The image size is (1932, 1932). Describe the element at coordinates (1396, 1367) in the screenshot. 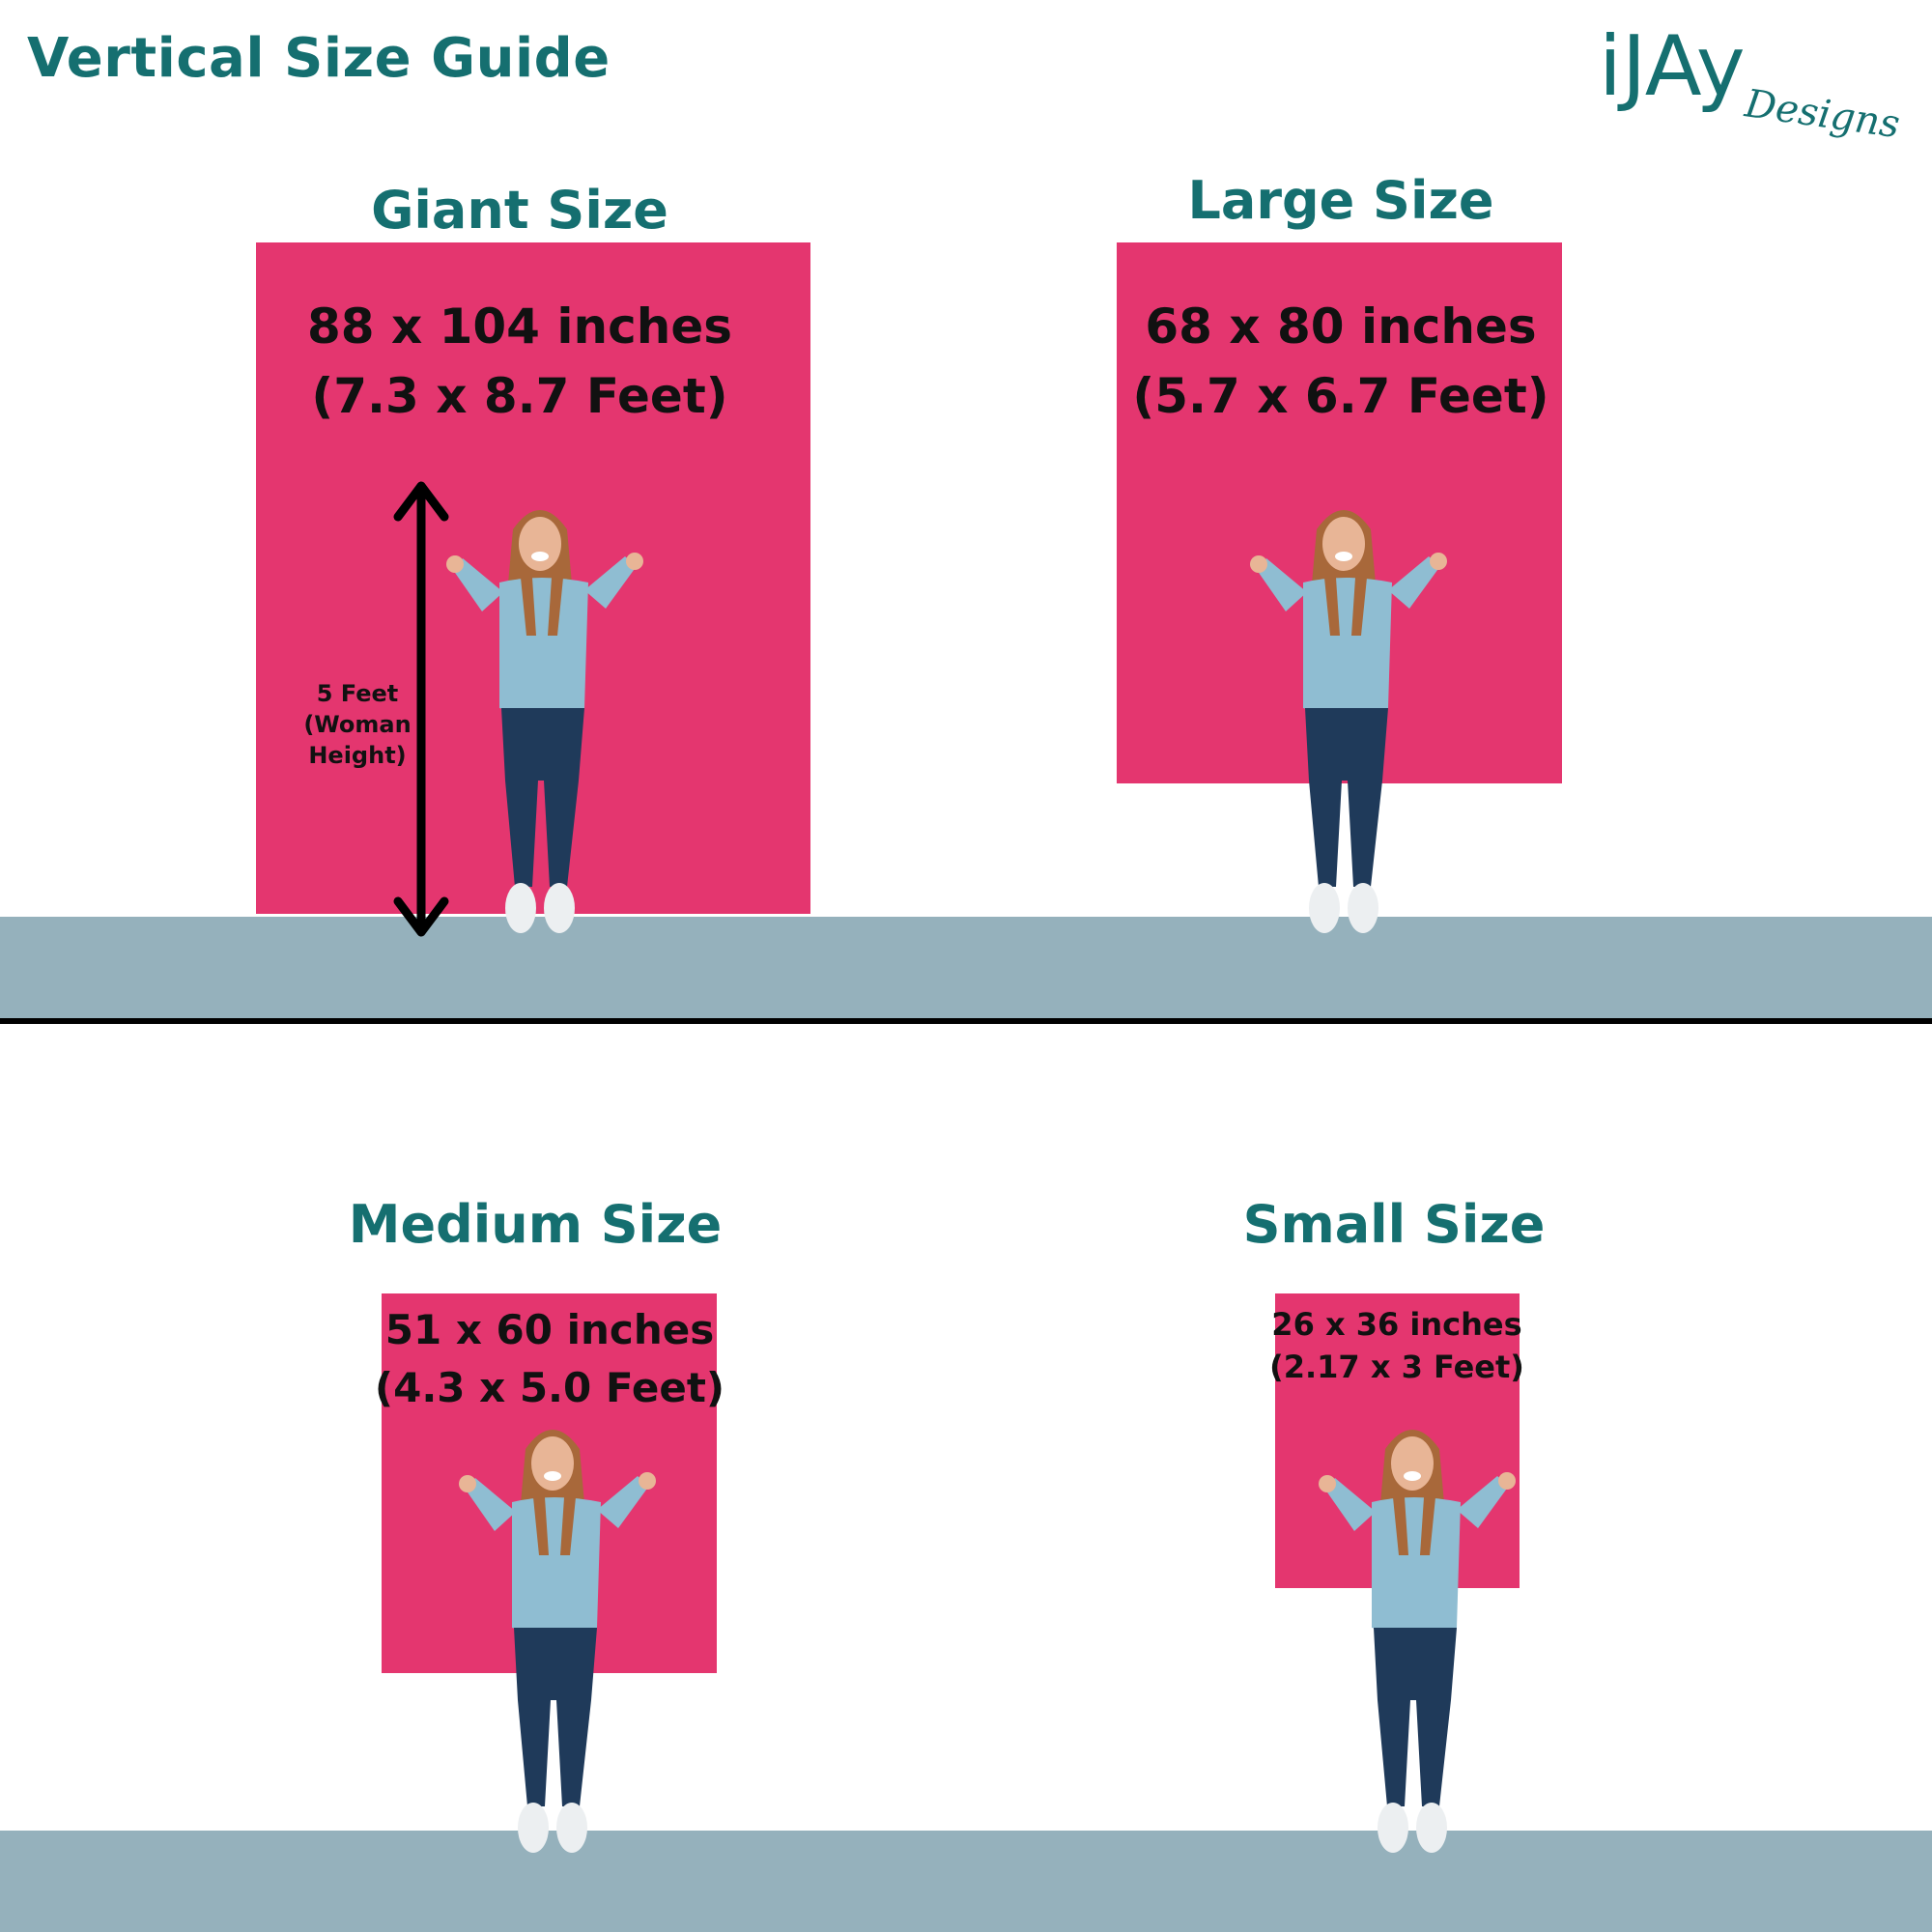

I see `small-size-feet: (2.17 x 3 Feet)` at that location.